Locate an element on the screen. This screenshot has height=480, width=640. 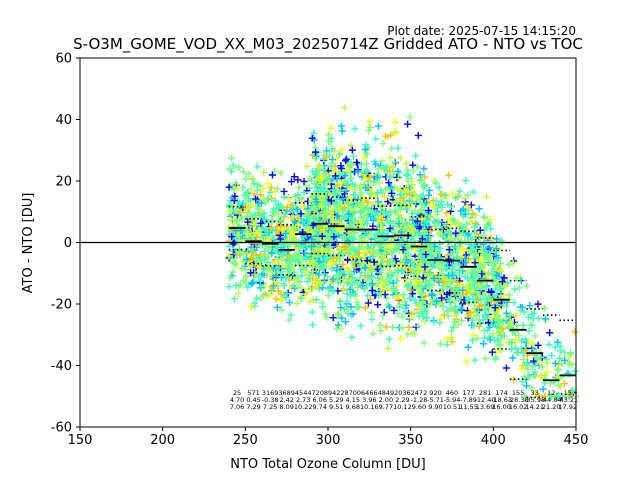
bin-annotation-row1: 460 is located at coordinates (452, 393).